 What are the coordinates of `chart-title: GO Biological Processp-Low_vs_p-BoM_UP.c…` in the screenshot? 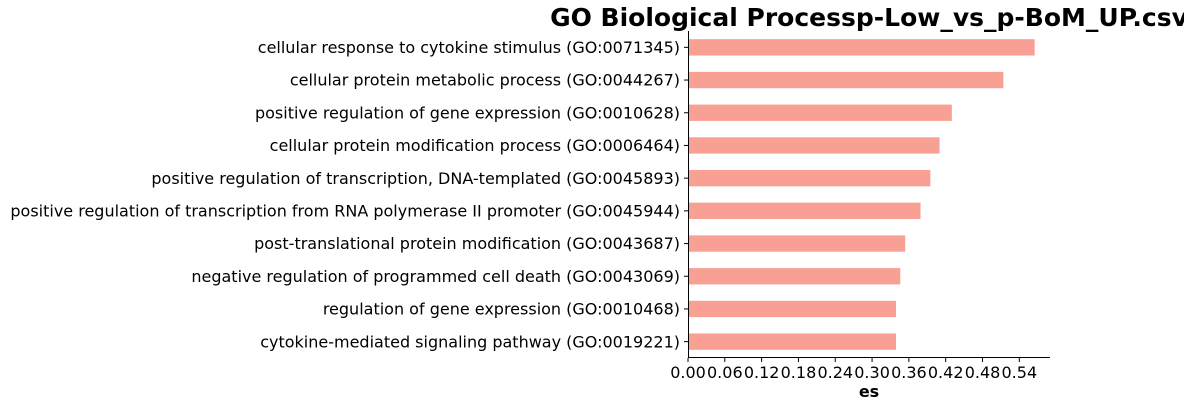 It's located at (867, 17).